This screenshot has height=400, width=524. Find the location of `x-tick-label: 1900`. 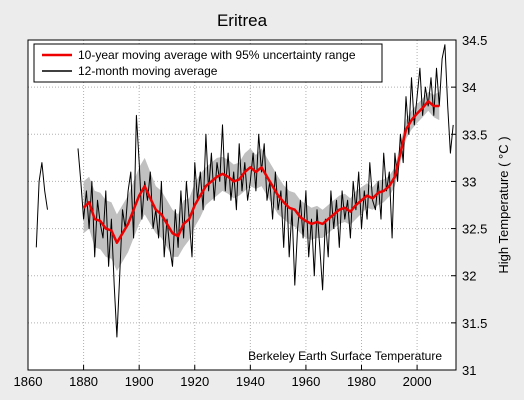

x-tick-label: 1900 is located at coordinates (139, 381).